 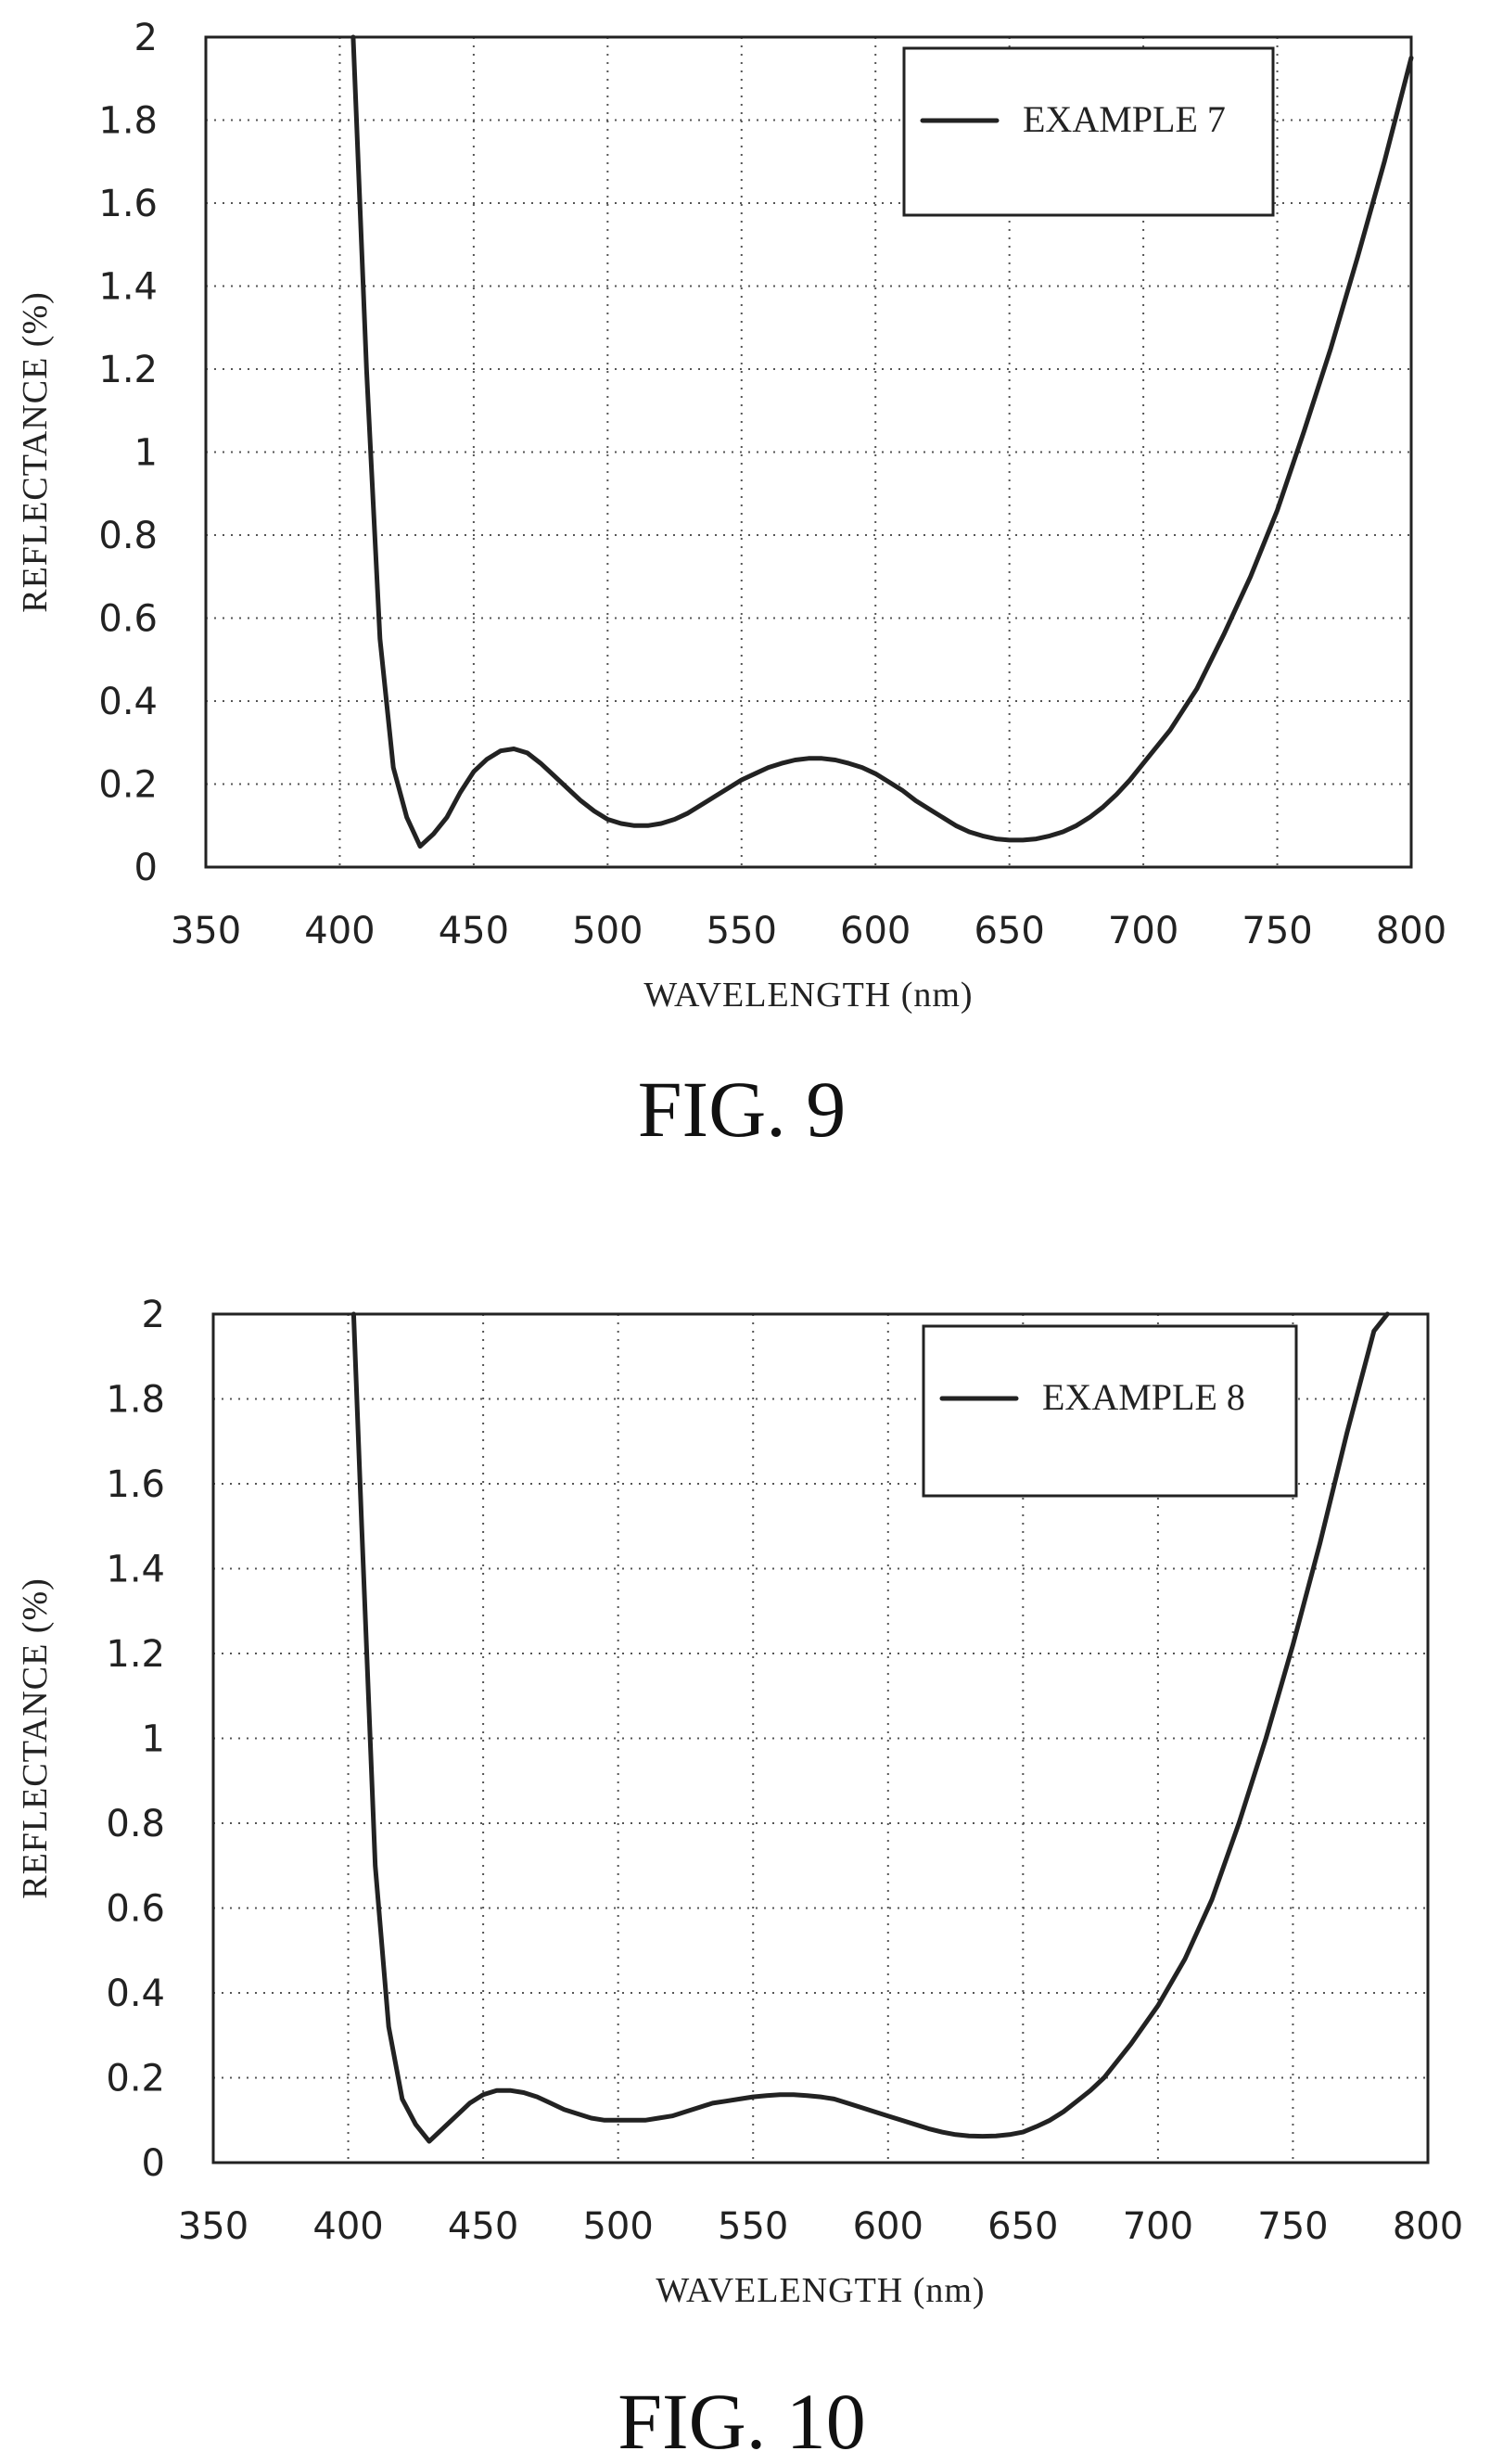 What do you see at coordinates (743, 1109) in the screenshot?
I see `figure-caption: FIG. 9` at bounding box center [743, 1109].